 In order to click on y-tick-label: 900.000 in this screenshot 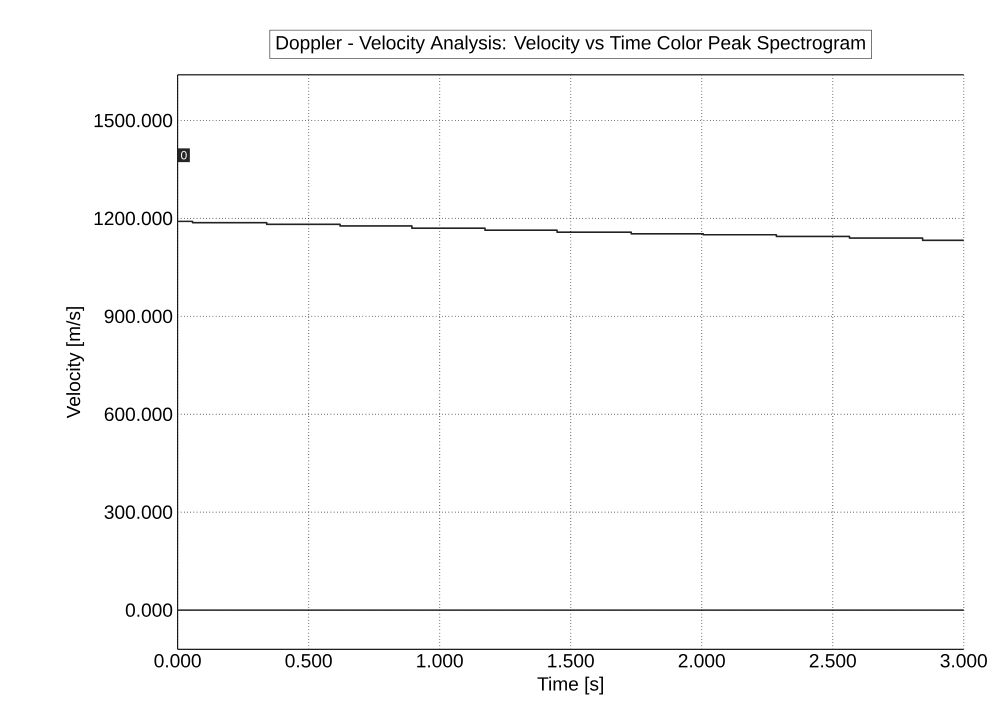, I will do `click(138, 317)`.